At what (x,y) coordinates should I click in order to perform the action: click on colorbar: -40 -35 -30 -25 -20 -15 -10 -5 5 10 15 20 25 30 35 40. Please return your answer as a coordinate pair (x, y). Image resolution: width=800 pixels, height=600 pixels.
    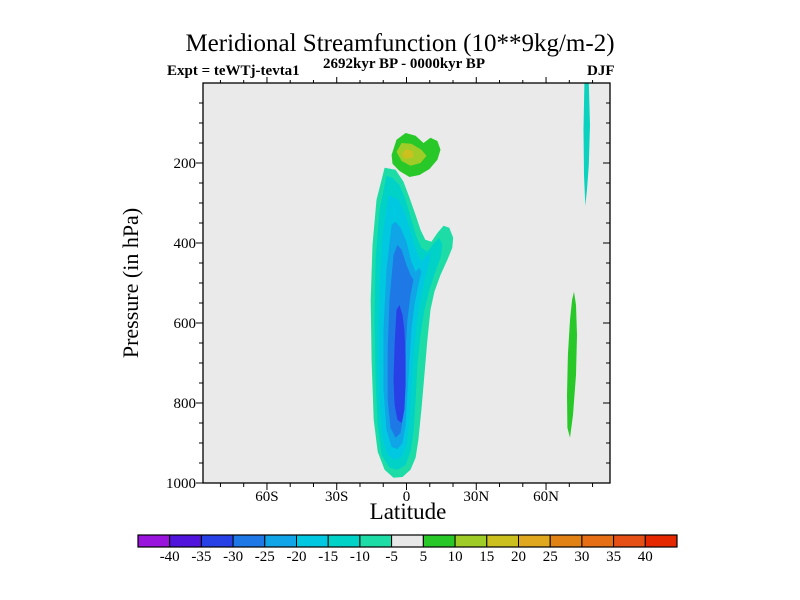
    Looking at the image, I should click on (407, 549).